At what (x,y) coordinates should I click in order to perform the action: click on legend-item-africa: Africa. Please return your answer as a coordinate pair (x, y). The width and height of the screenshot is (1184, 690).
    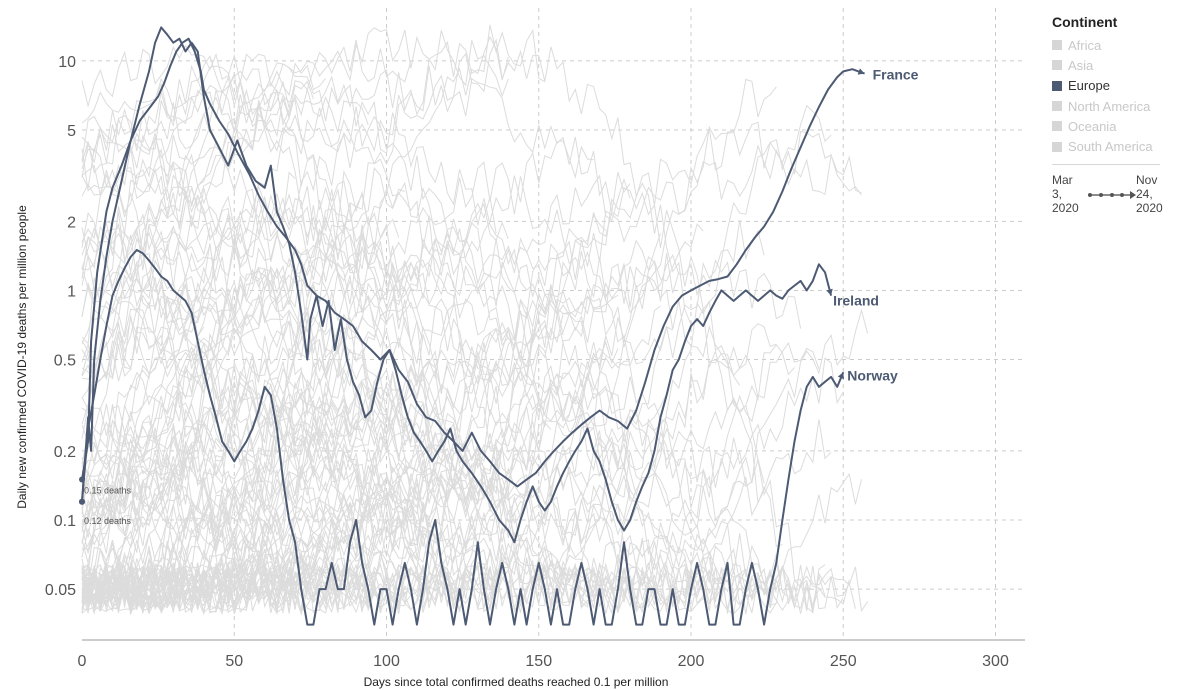
    Looking at the image, I should click on (1112, 45).